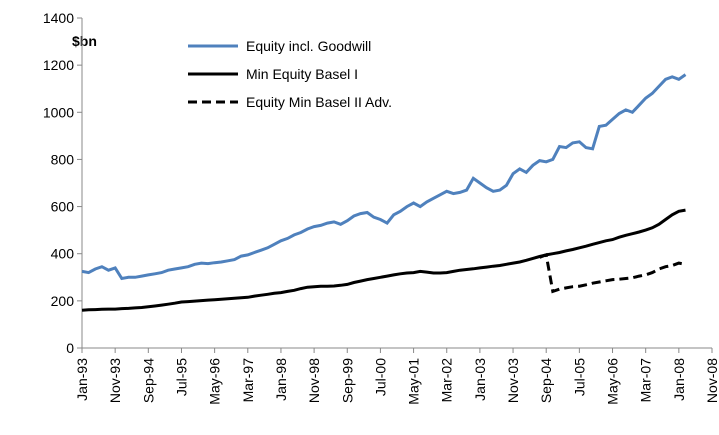 The width and height of the screenshot is (719, 435). What do you see at coordinates (84, 41) in the screenshot?
I see `y-axis-label: $bn` at bounding box center [84, 41].